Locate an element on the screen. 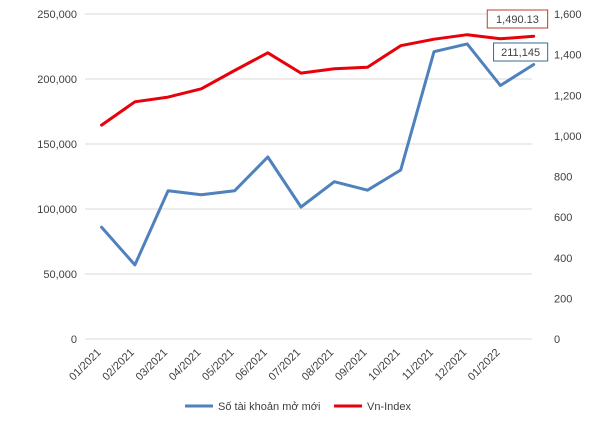  new-accounts-end-label: 211,145 is located at coordinates (520, 53).